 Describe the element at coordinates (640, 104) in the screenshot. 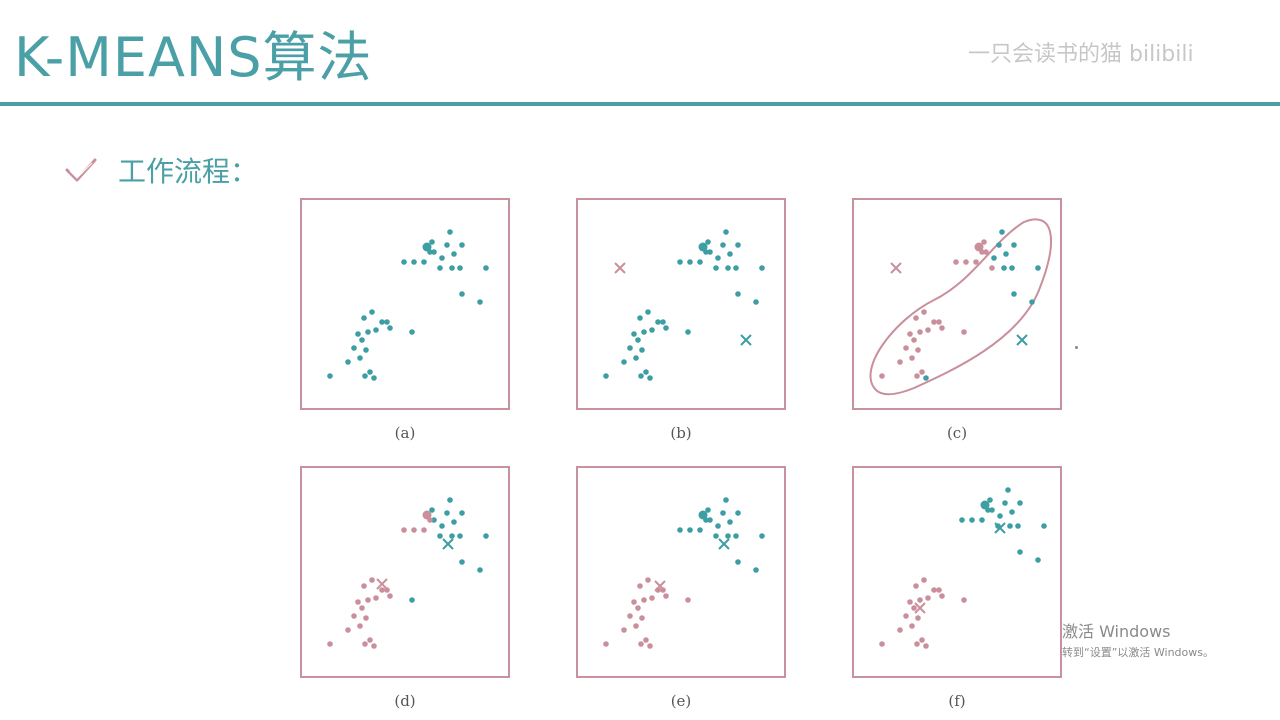

I see `title-divider` at that location.